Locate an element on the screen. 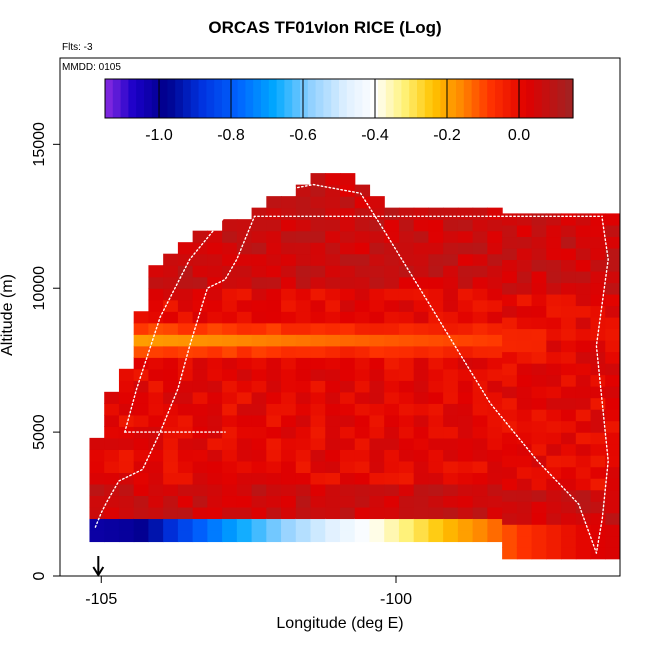 This screenshot has width=650, height=650. arrow-head is located at coordinates (98, 571).